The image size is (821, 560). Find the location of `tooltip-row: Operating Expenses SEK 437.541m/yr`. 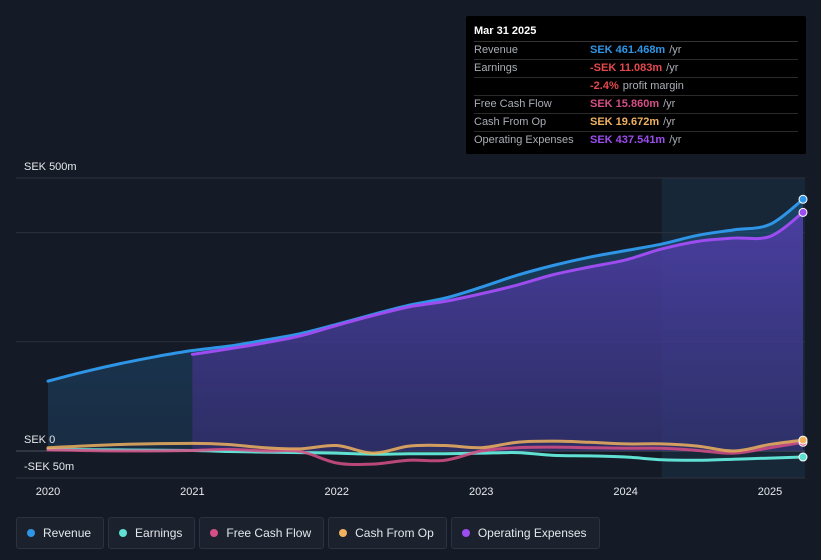

tooltip-row: Operating Expenses SEK 437.541m/yr is located at coordinates (636, 140).